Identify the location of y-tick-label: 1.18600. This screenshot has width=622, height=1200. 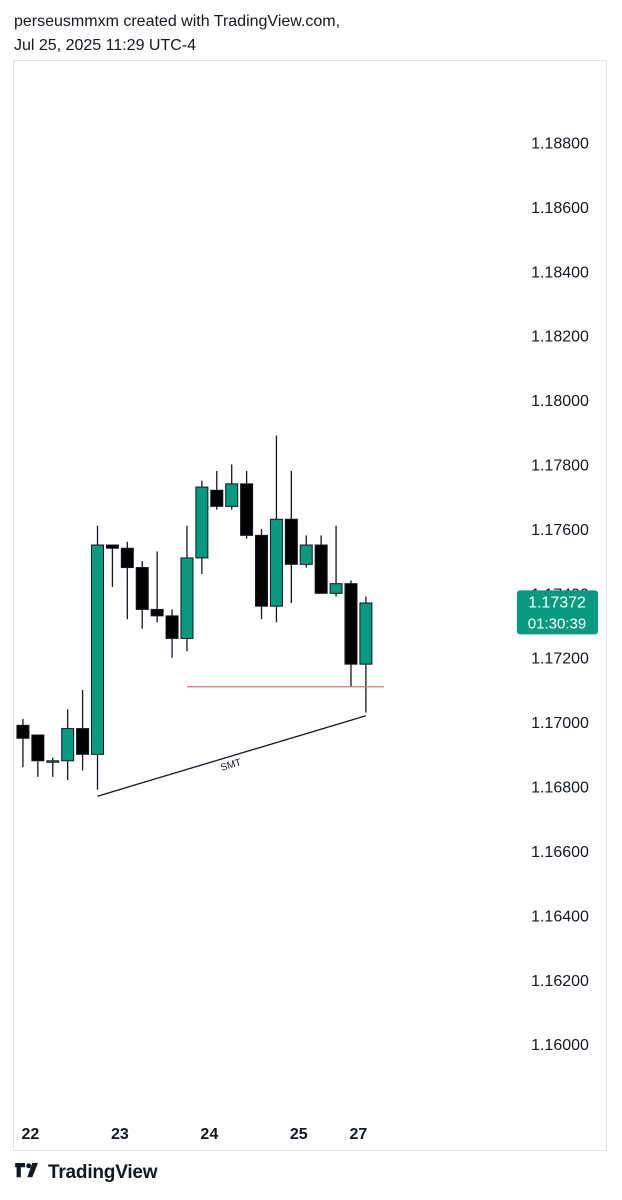
(560, 208).